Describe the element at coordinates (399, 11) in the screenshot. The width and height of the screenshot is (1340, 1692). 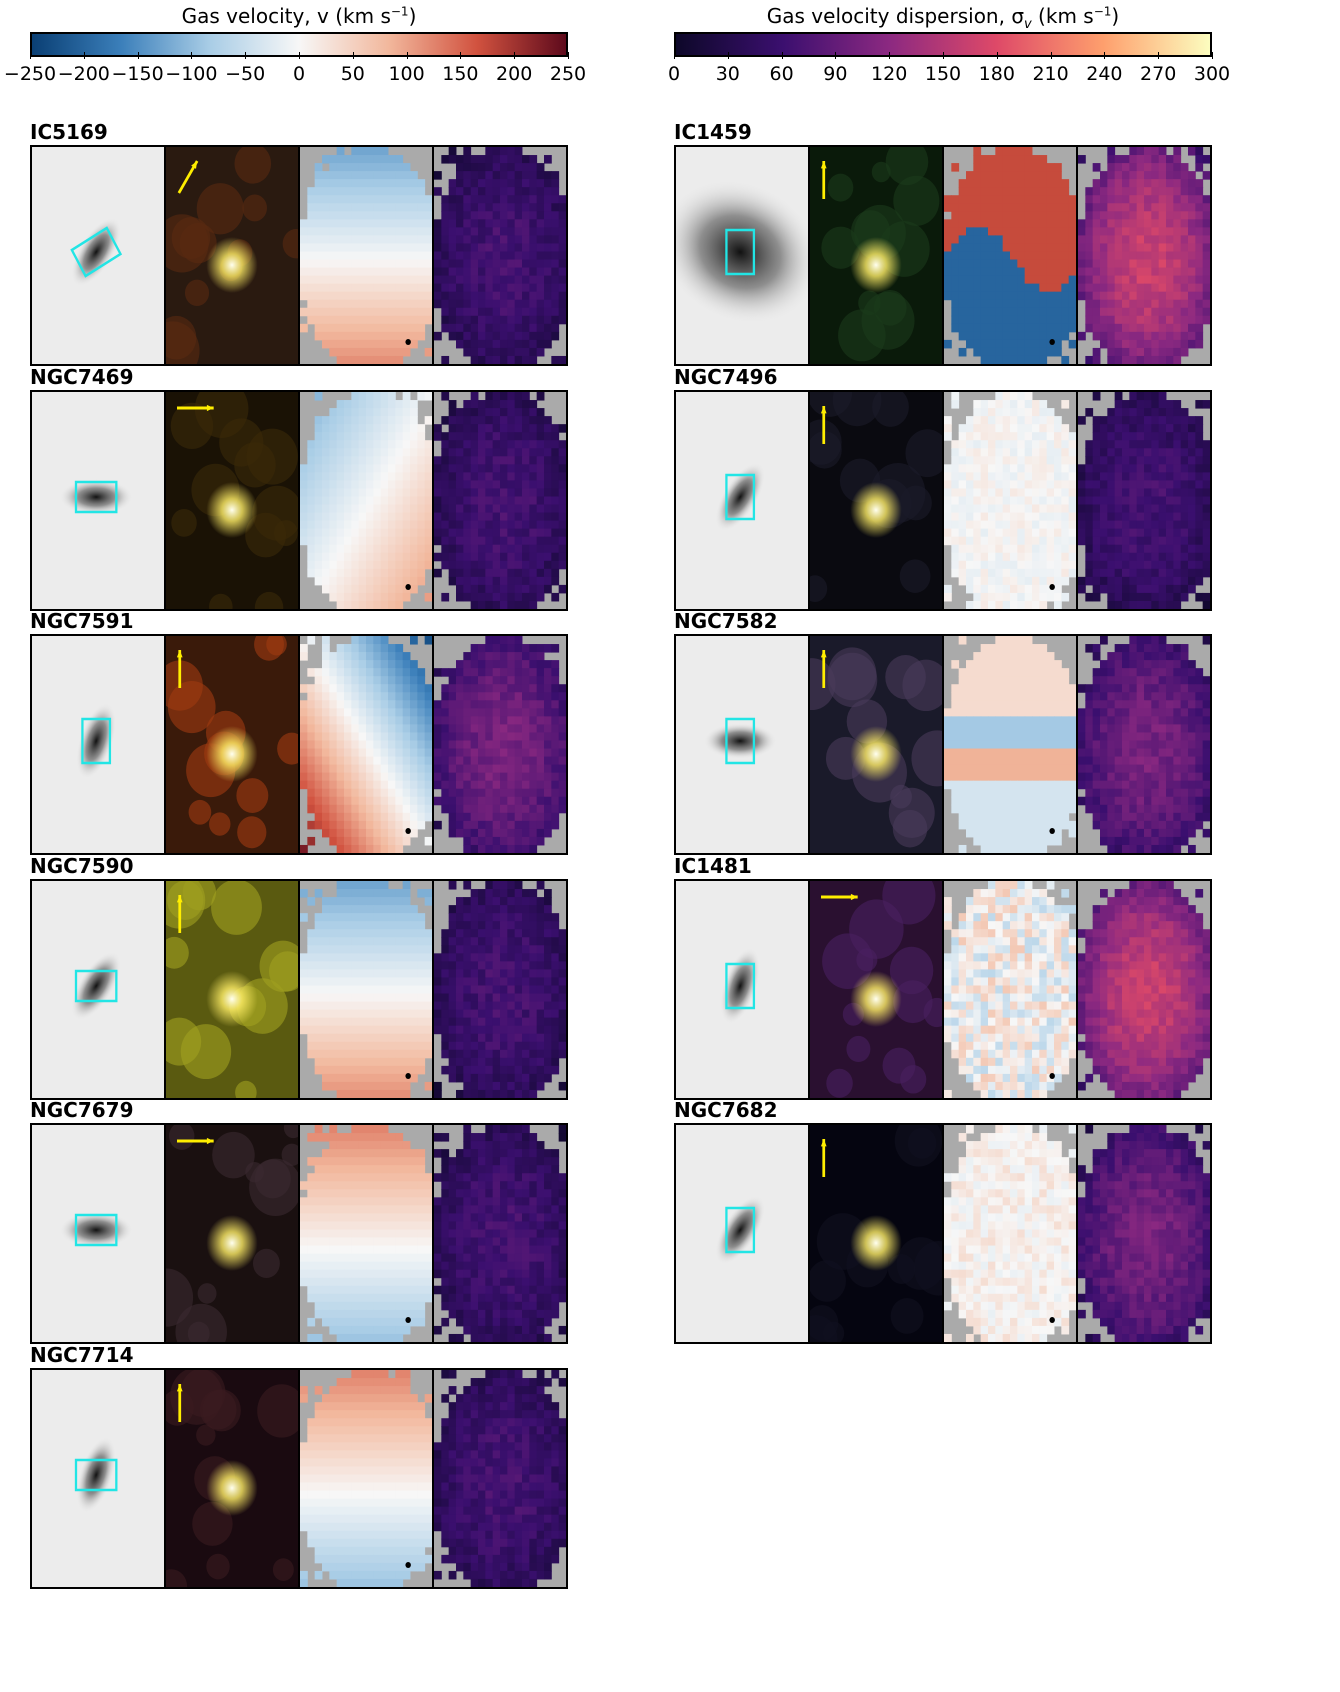
I see `velocity-title-sup: −1` at that location.